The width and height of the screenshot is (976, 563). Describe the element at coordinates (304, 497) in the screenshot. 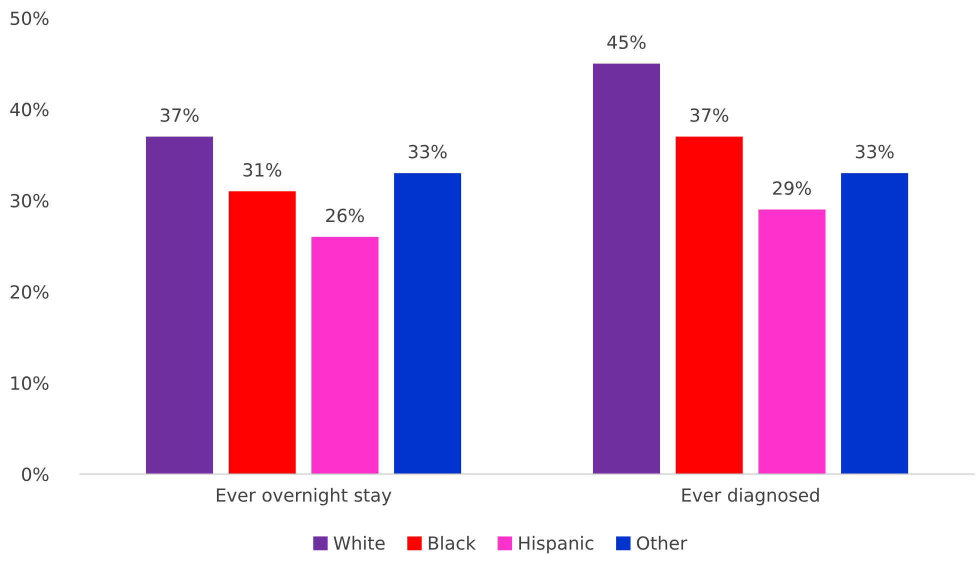

I see `x-tick-label: Ever overnight stay` at that location.